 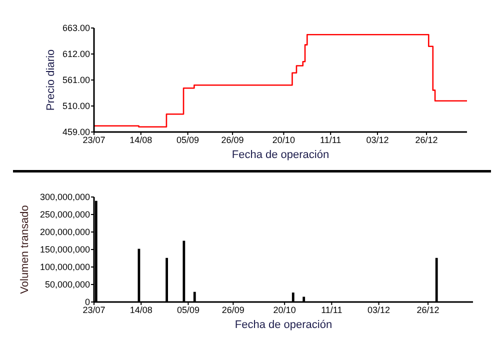 I want to click on y-tick-label: 50,000,000, so click(x=67, y=285).